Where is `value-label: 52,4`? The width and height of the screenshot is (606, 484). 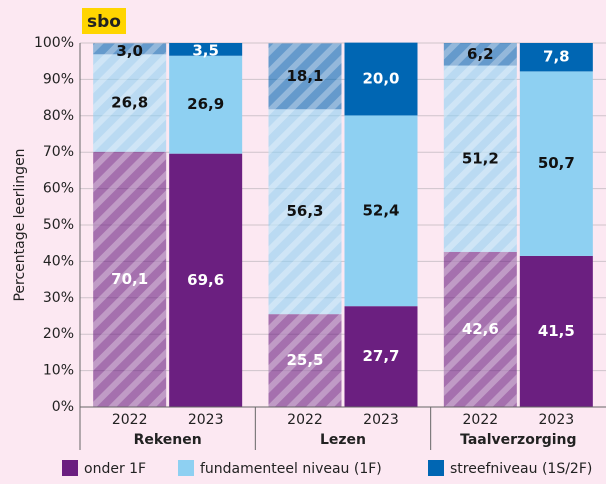
value-label: 52,4 is located at coordinates (380, 210).